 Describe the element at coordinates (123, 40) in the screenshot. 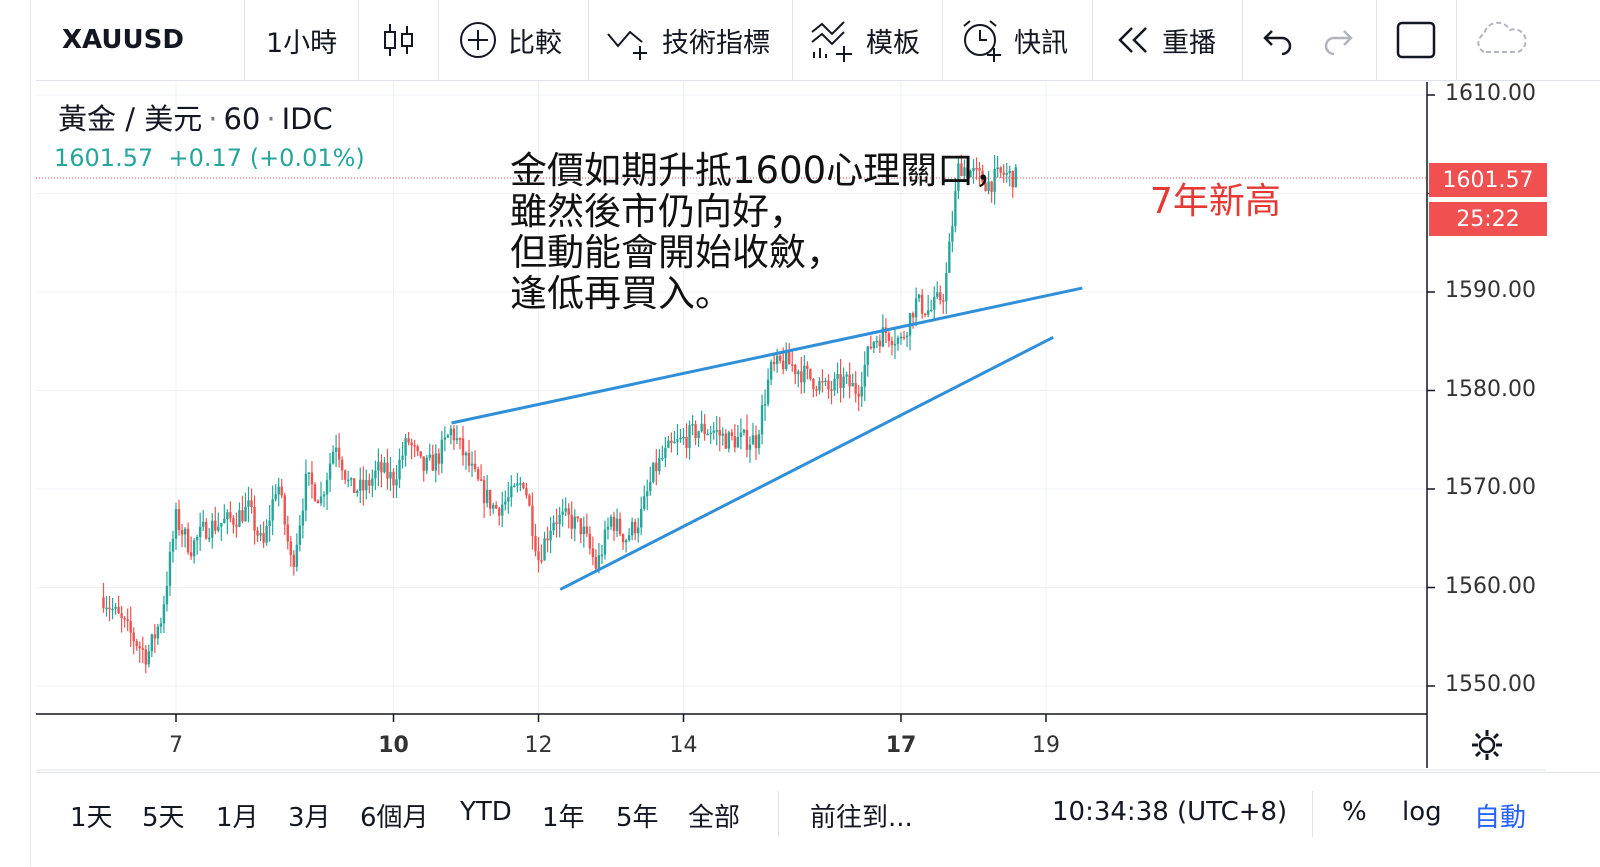

I see `symbol-button: XAUUSD` at that location.